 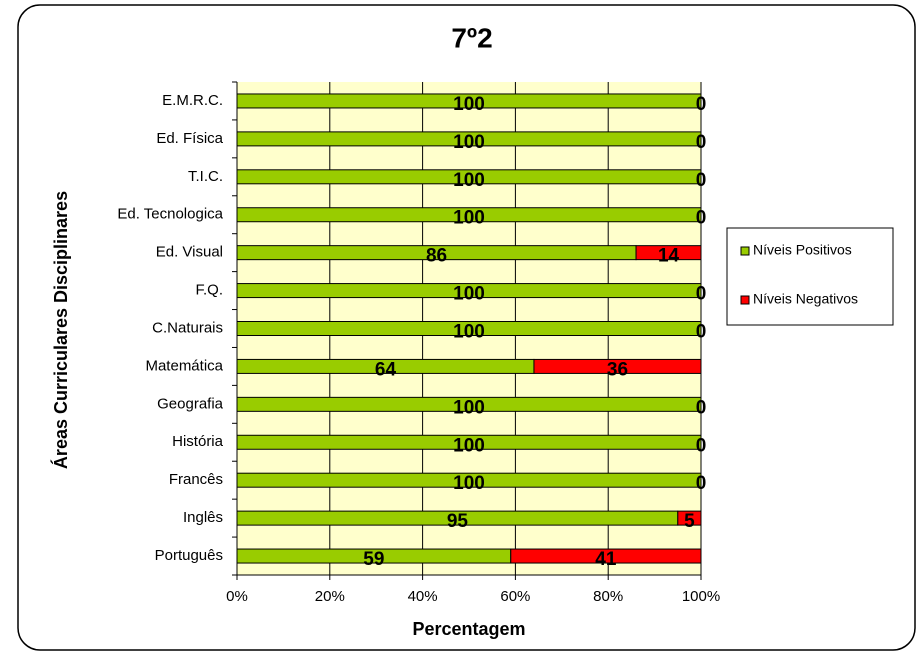 I want to click on legend-label: Níveis Positivos, so click(x=802, y=250).